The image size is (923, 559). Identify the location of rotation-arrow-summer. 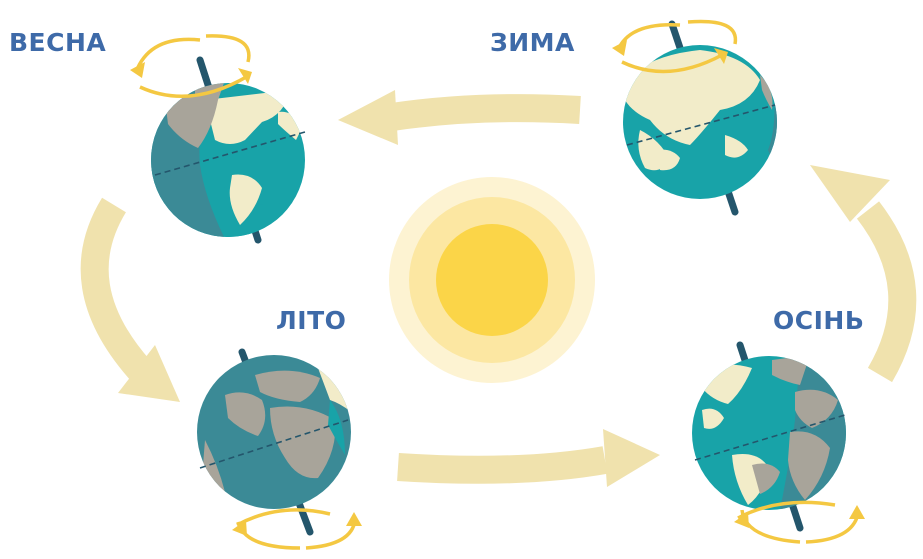
(297, 529).